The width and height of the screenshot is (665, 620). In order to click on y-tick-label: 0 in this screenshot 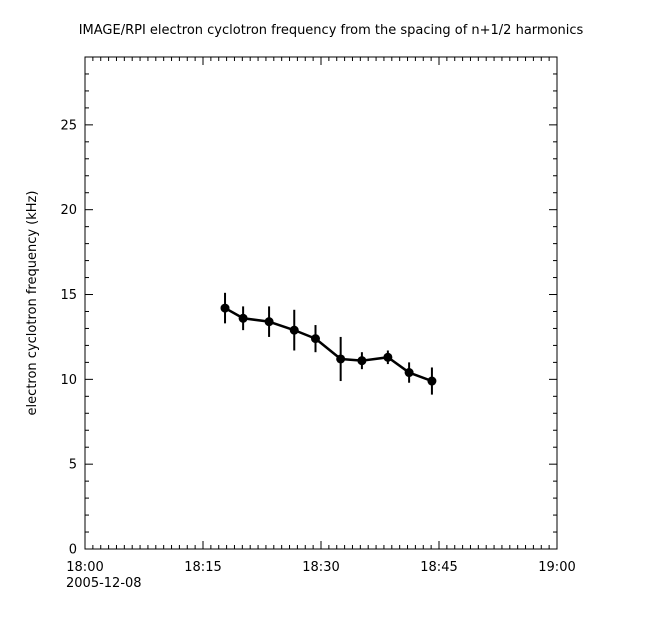, I will do `click(73, 550)`.